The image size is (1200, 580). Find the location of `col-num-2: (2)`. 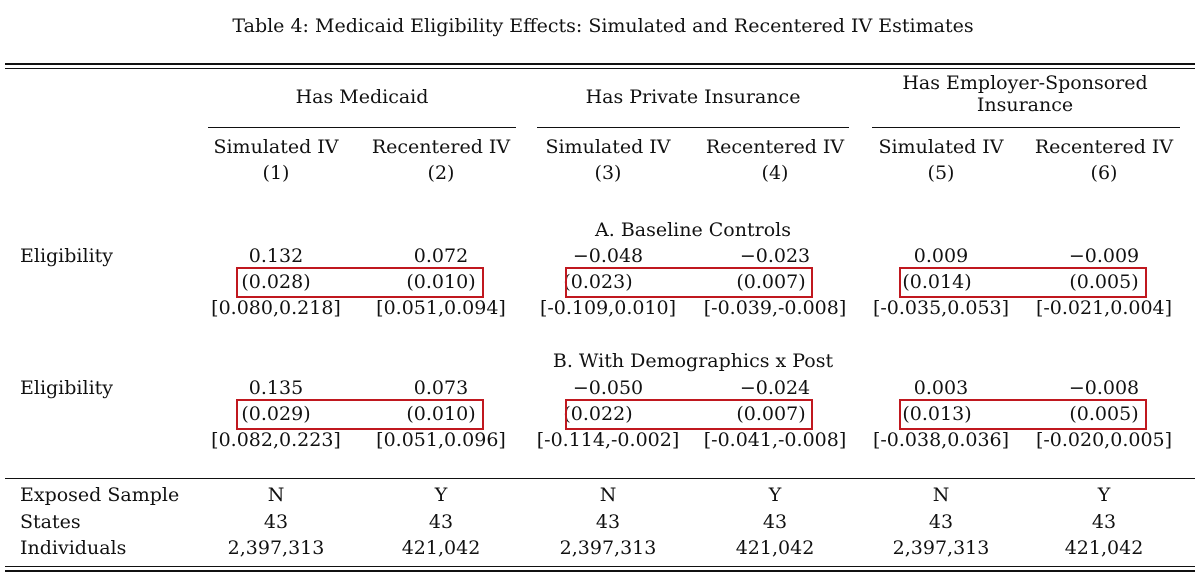

col-num-2: (2) is located at coordinates (441, 173).